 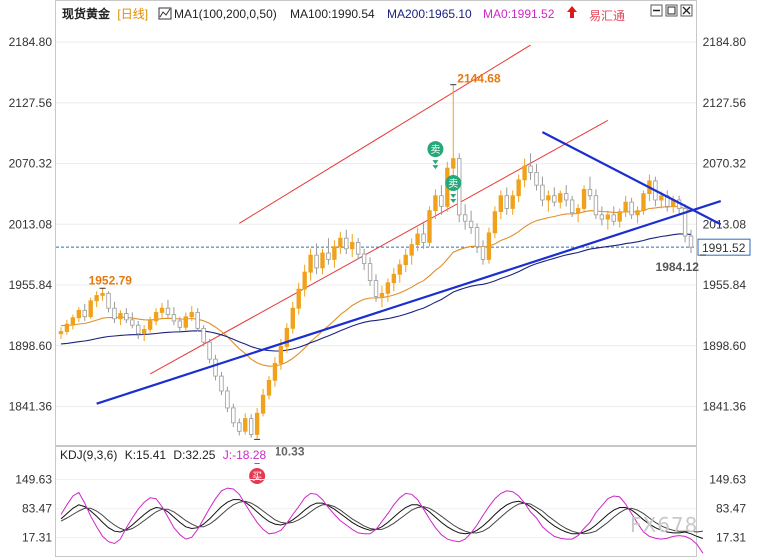 I want to click on kdj-tick-right: 83.47, so click(x=731, y=509).